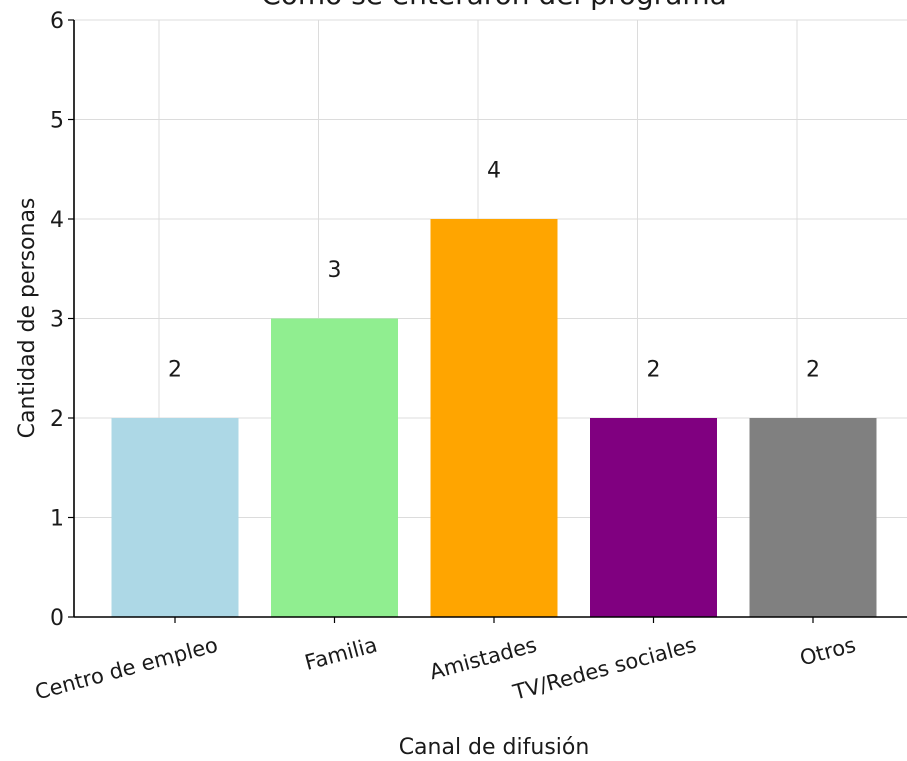 The height and width of the screenshot is (761, 907). Describe the element at coordinates (494, 747) in the screenshot. I see `x-axis-label: Canal de difusión` at that location.